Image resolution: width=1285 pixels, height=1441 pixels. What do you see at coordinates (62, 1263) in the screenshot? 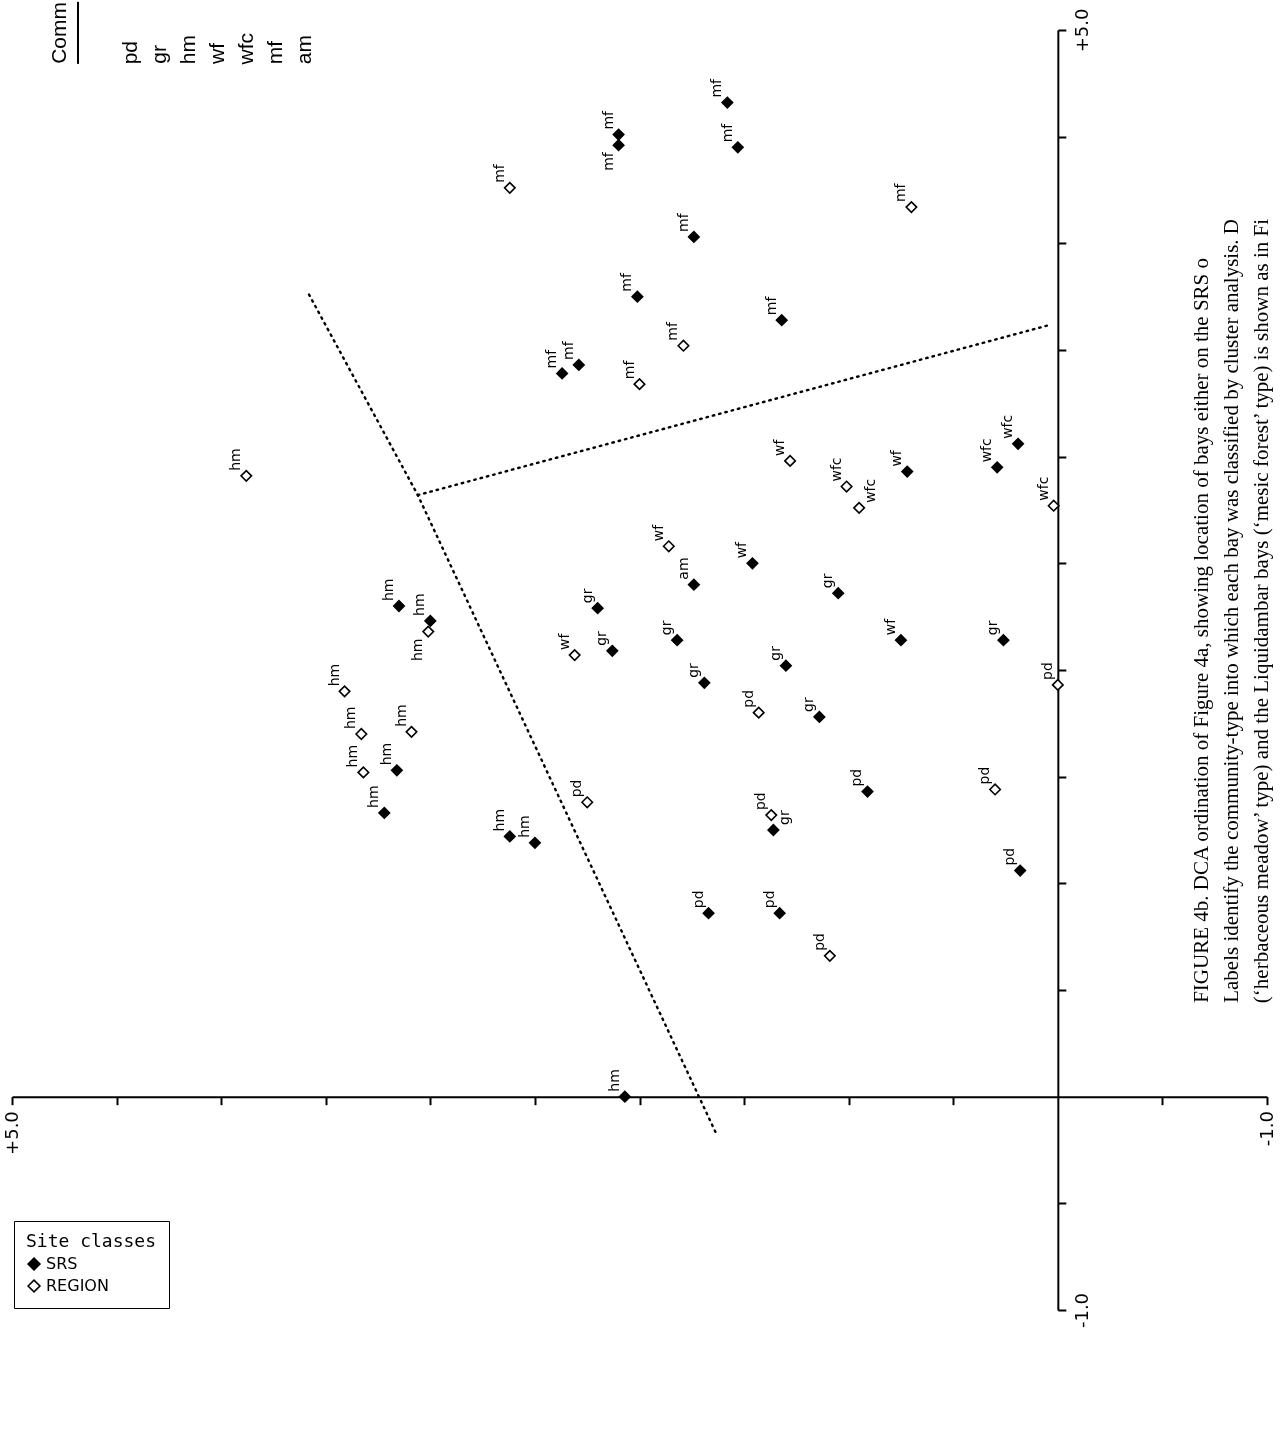
I see `legend-label: SRS` at bounding box center [62, 1263].